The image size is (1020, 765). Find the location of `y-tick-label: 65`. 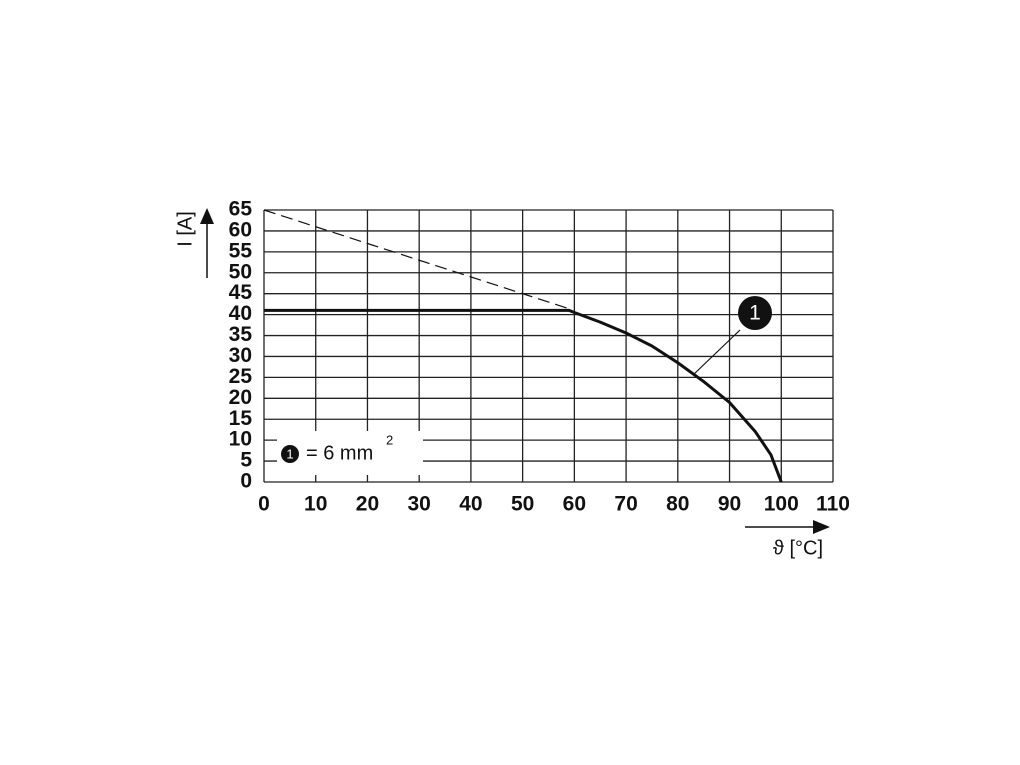

y-tick-label: 65 is located at coordinates (241, 209).